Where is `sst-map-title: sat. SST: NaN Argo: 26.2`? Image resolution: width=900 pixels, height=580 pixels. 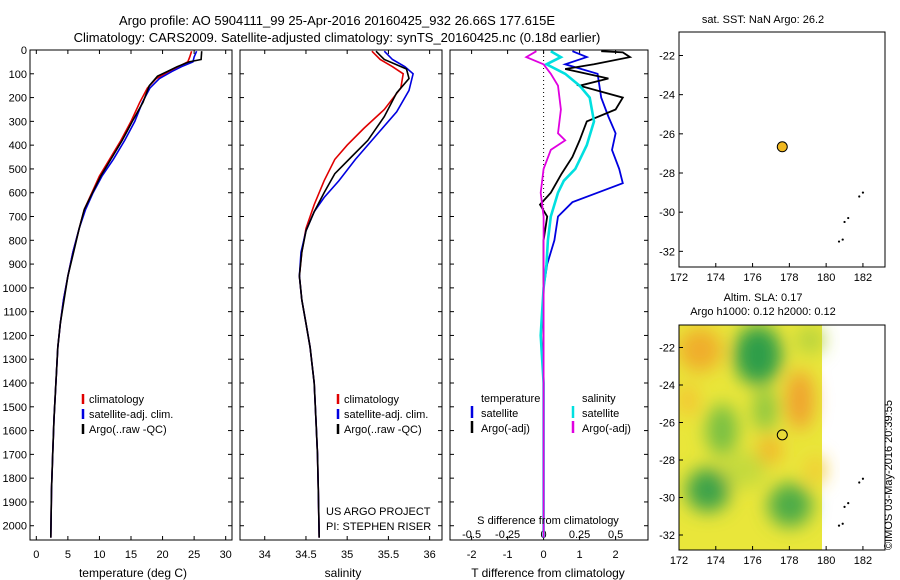
sst-map-title: sat. SST: NaN Argo: 26.2 is located at coordinates (763, 20).